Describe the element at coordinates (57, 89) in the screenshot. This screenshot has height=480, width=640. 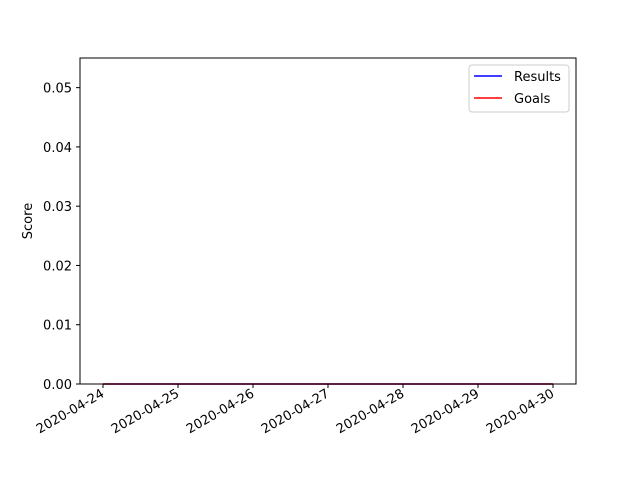
I see `y-tick-label: 0.05` at that location.